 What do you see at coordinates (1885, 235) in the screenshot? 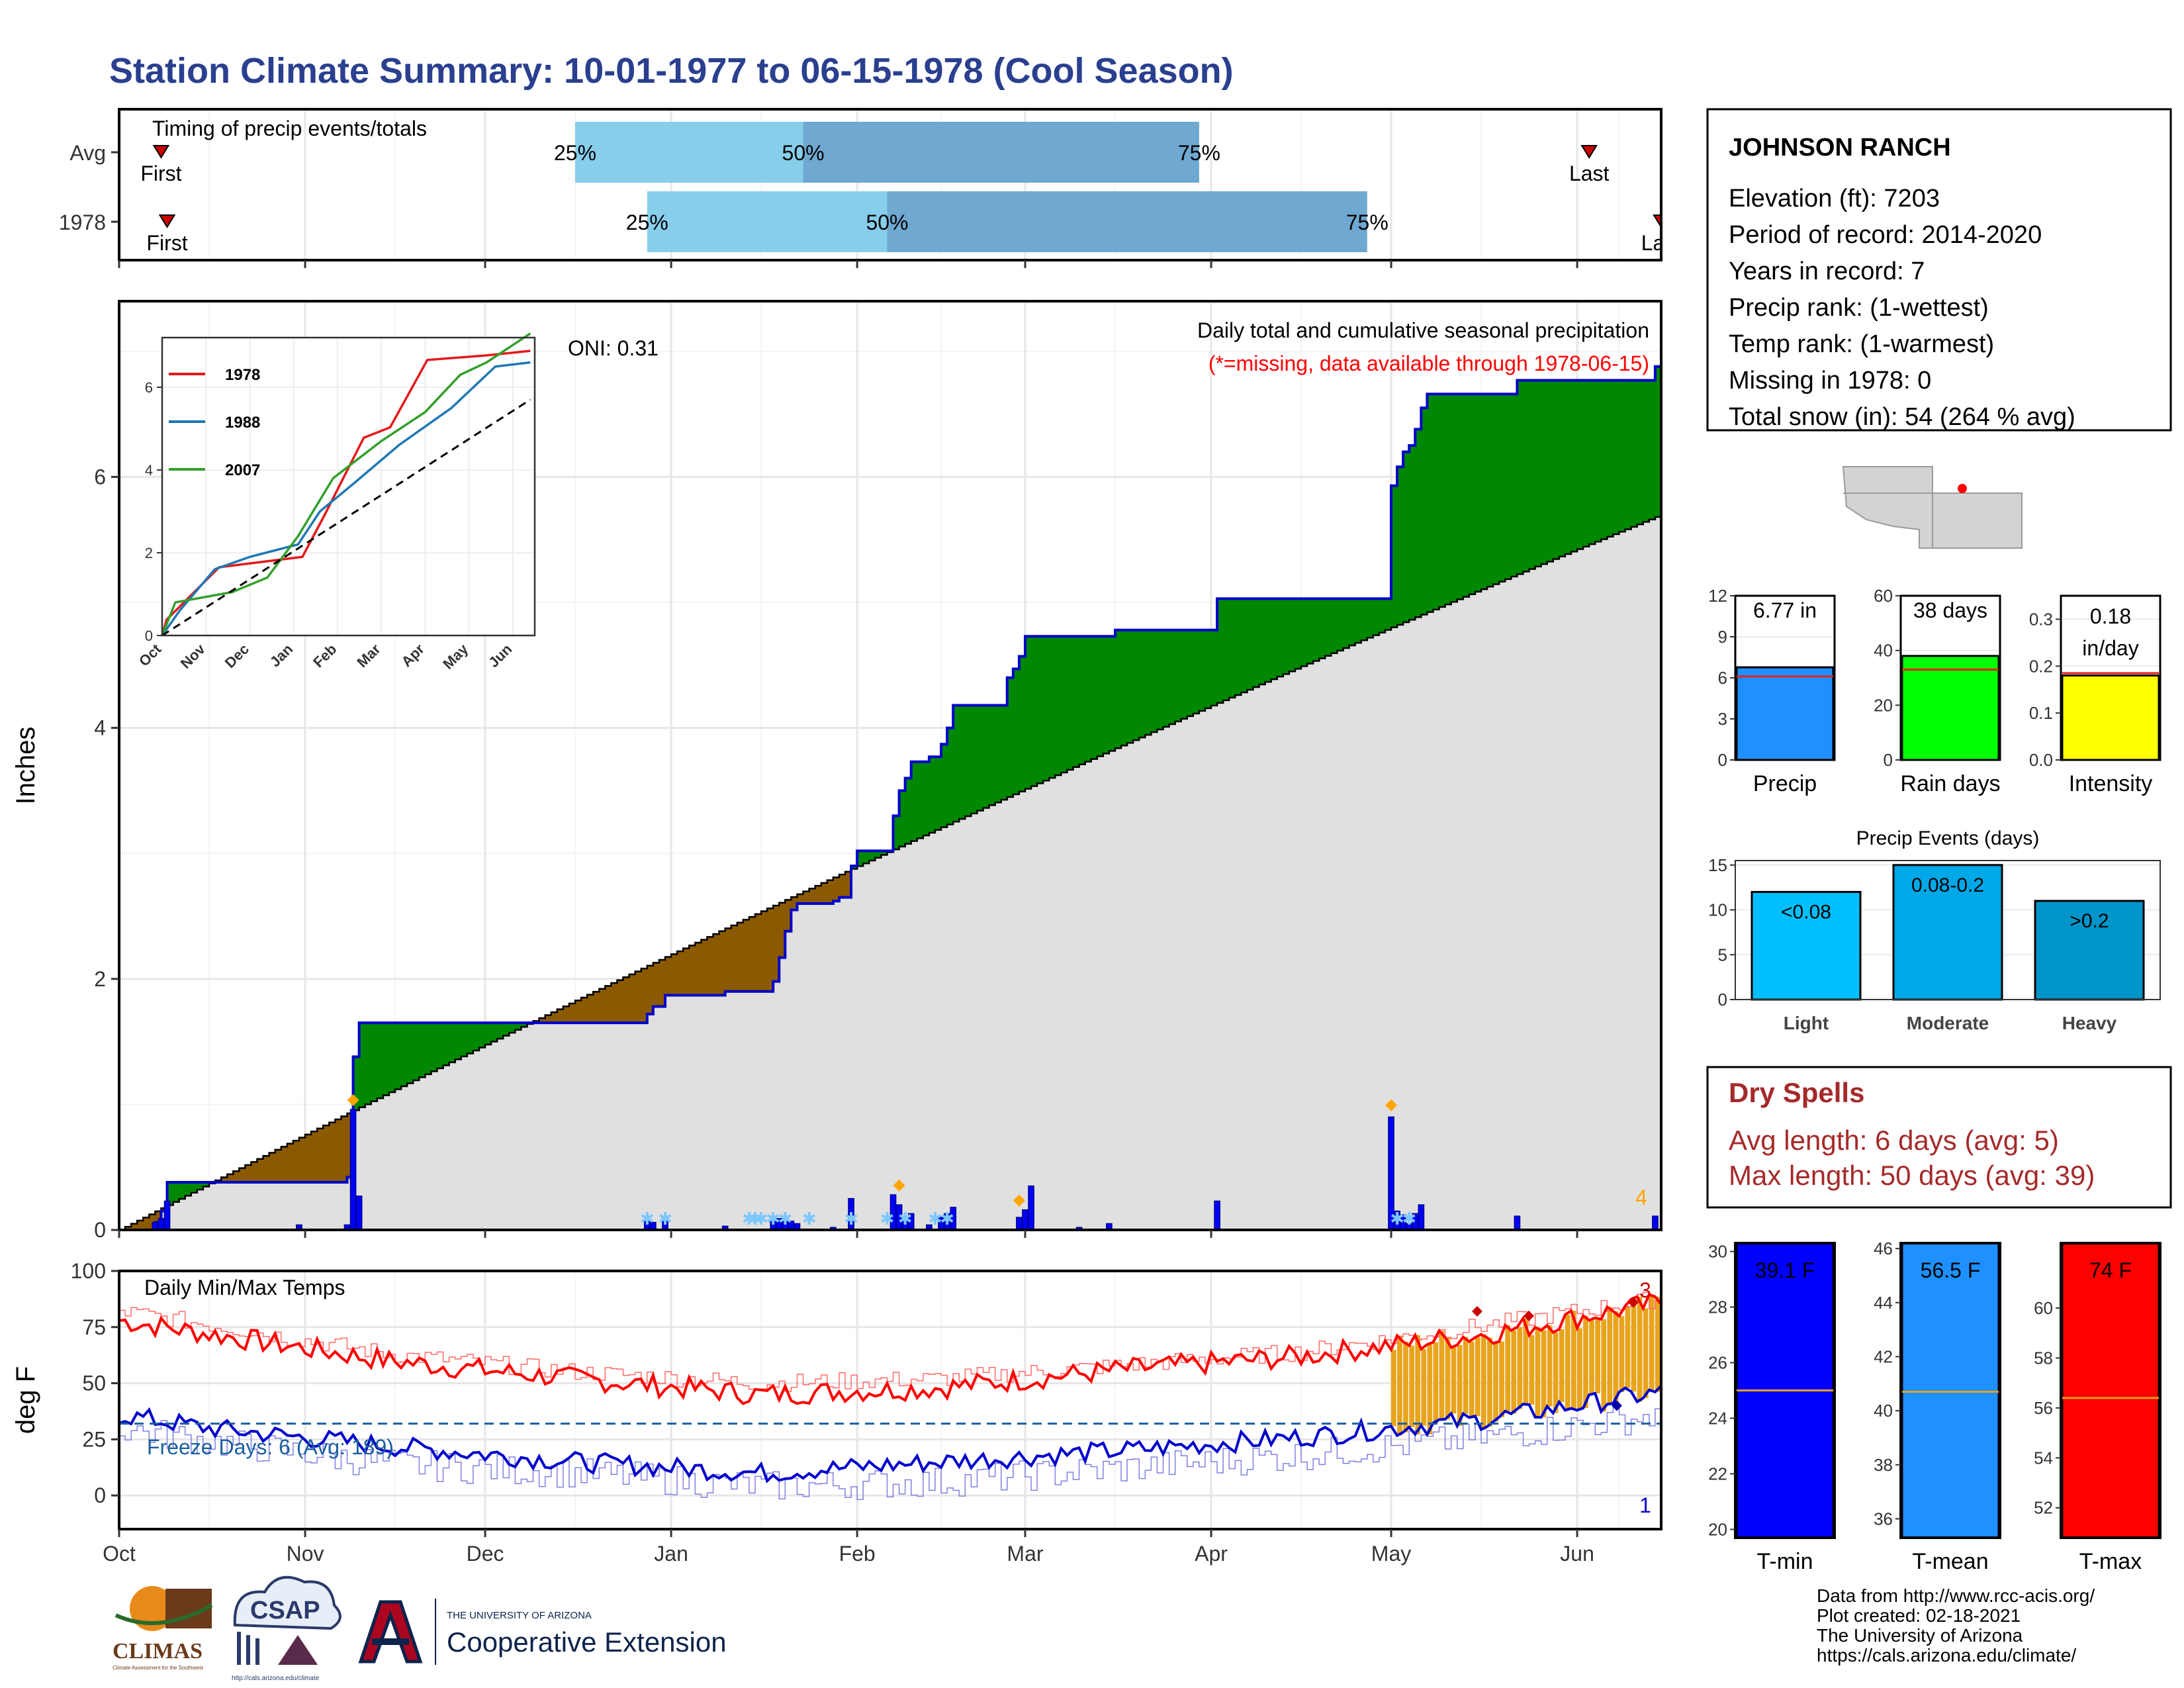
I see `station-period: Period of record: 2014-2020` at bounding box center [1885, 235].